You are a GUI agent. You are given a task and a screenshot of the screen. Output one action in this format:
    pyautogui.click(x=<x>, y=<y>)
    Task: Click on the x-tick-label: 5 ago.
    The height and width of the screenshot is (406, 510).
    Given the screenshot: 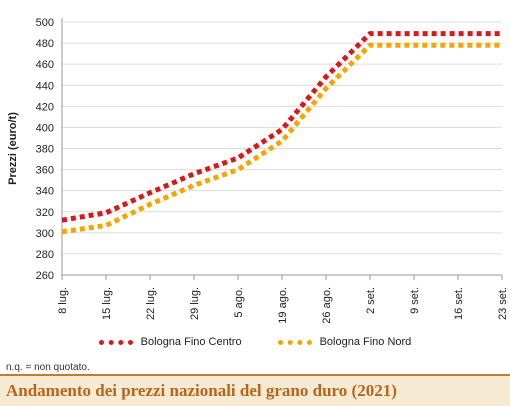 What is the action you would take?
    pyautogui.click(x=239, y=302)
    